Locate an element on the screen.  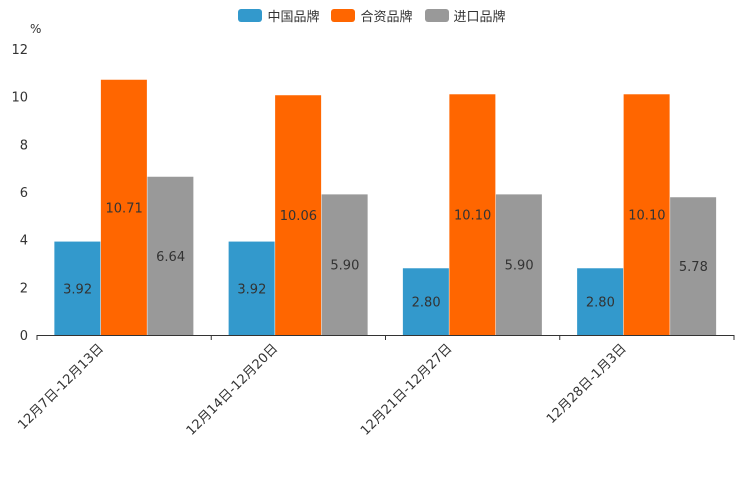
y-tick-label: 8 is located at coordinates (24, 145).